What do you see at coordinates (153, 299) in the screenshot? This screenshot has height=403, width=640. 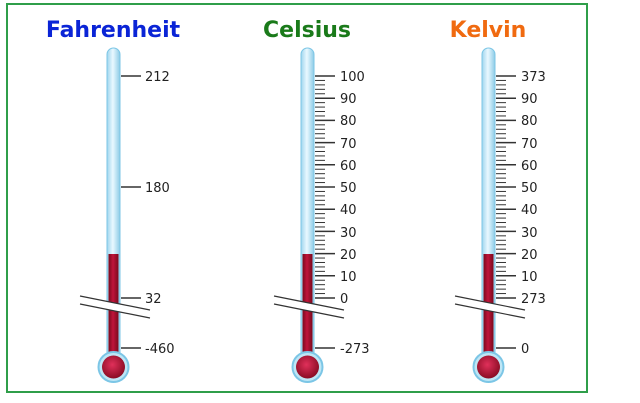 I see `tick-label: 32` at bounding box center [153, 299].